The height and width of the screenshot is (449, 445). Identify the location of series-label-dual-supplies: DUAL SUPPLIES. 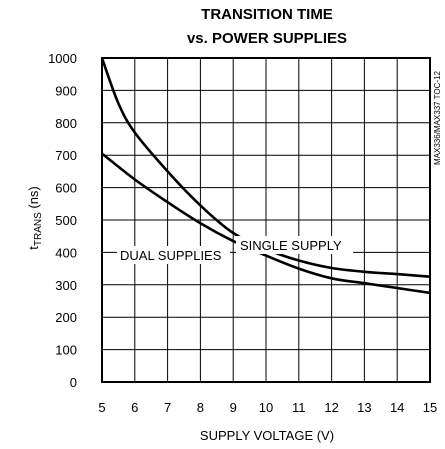
(171, 255).